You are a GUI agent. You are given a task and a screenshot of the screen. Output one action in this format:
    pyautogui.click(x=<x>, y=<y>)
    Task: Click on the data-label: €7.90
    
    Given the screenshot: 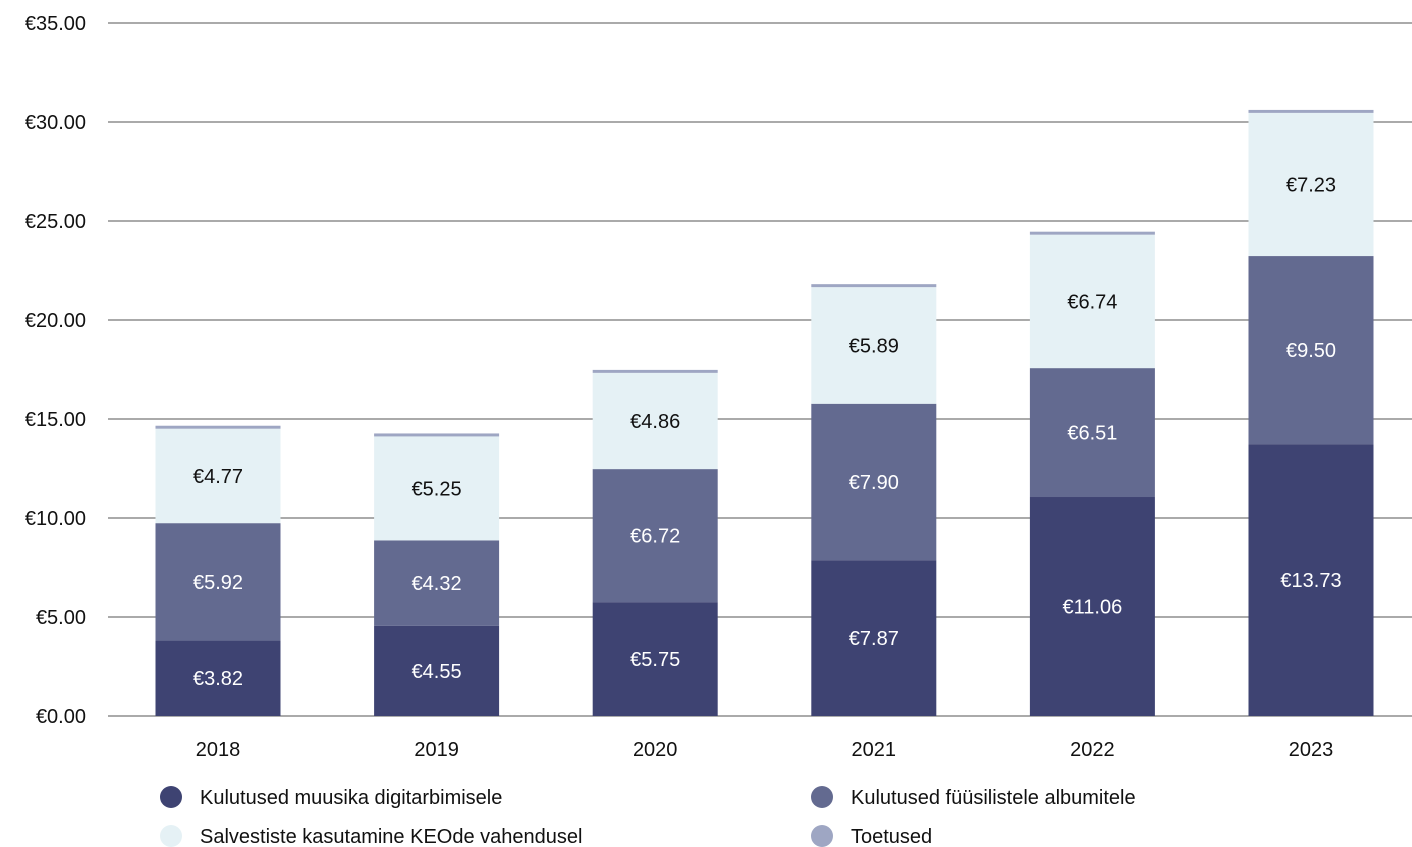 What is the action you would take?
    pyautogui.click(x=874, y=483)
    